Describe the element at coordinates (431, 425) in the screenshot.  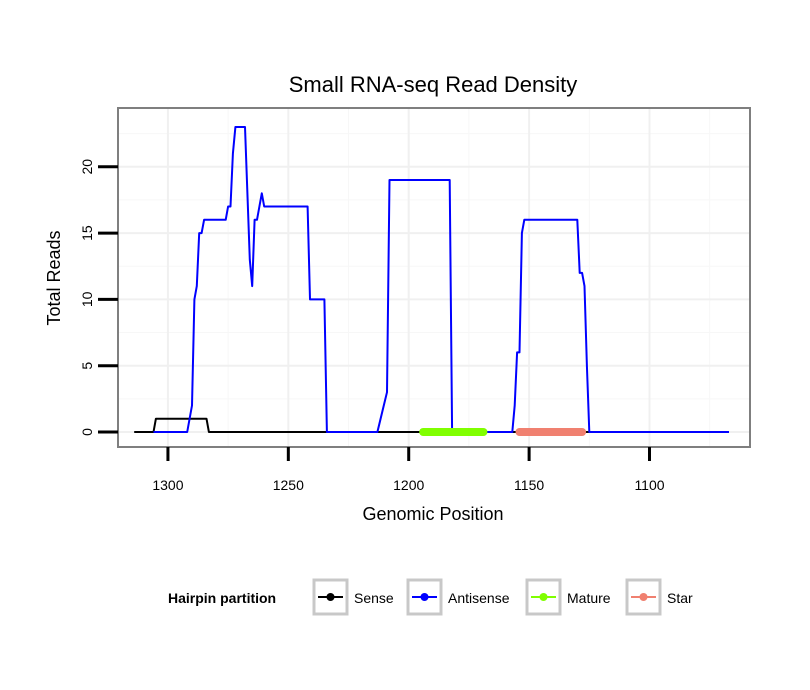
I see `series-line-sense` at that location.